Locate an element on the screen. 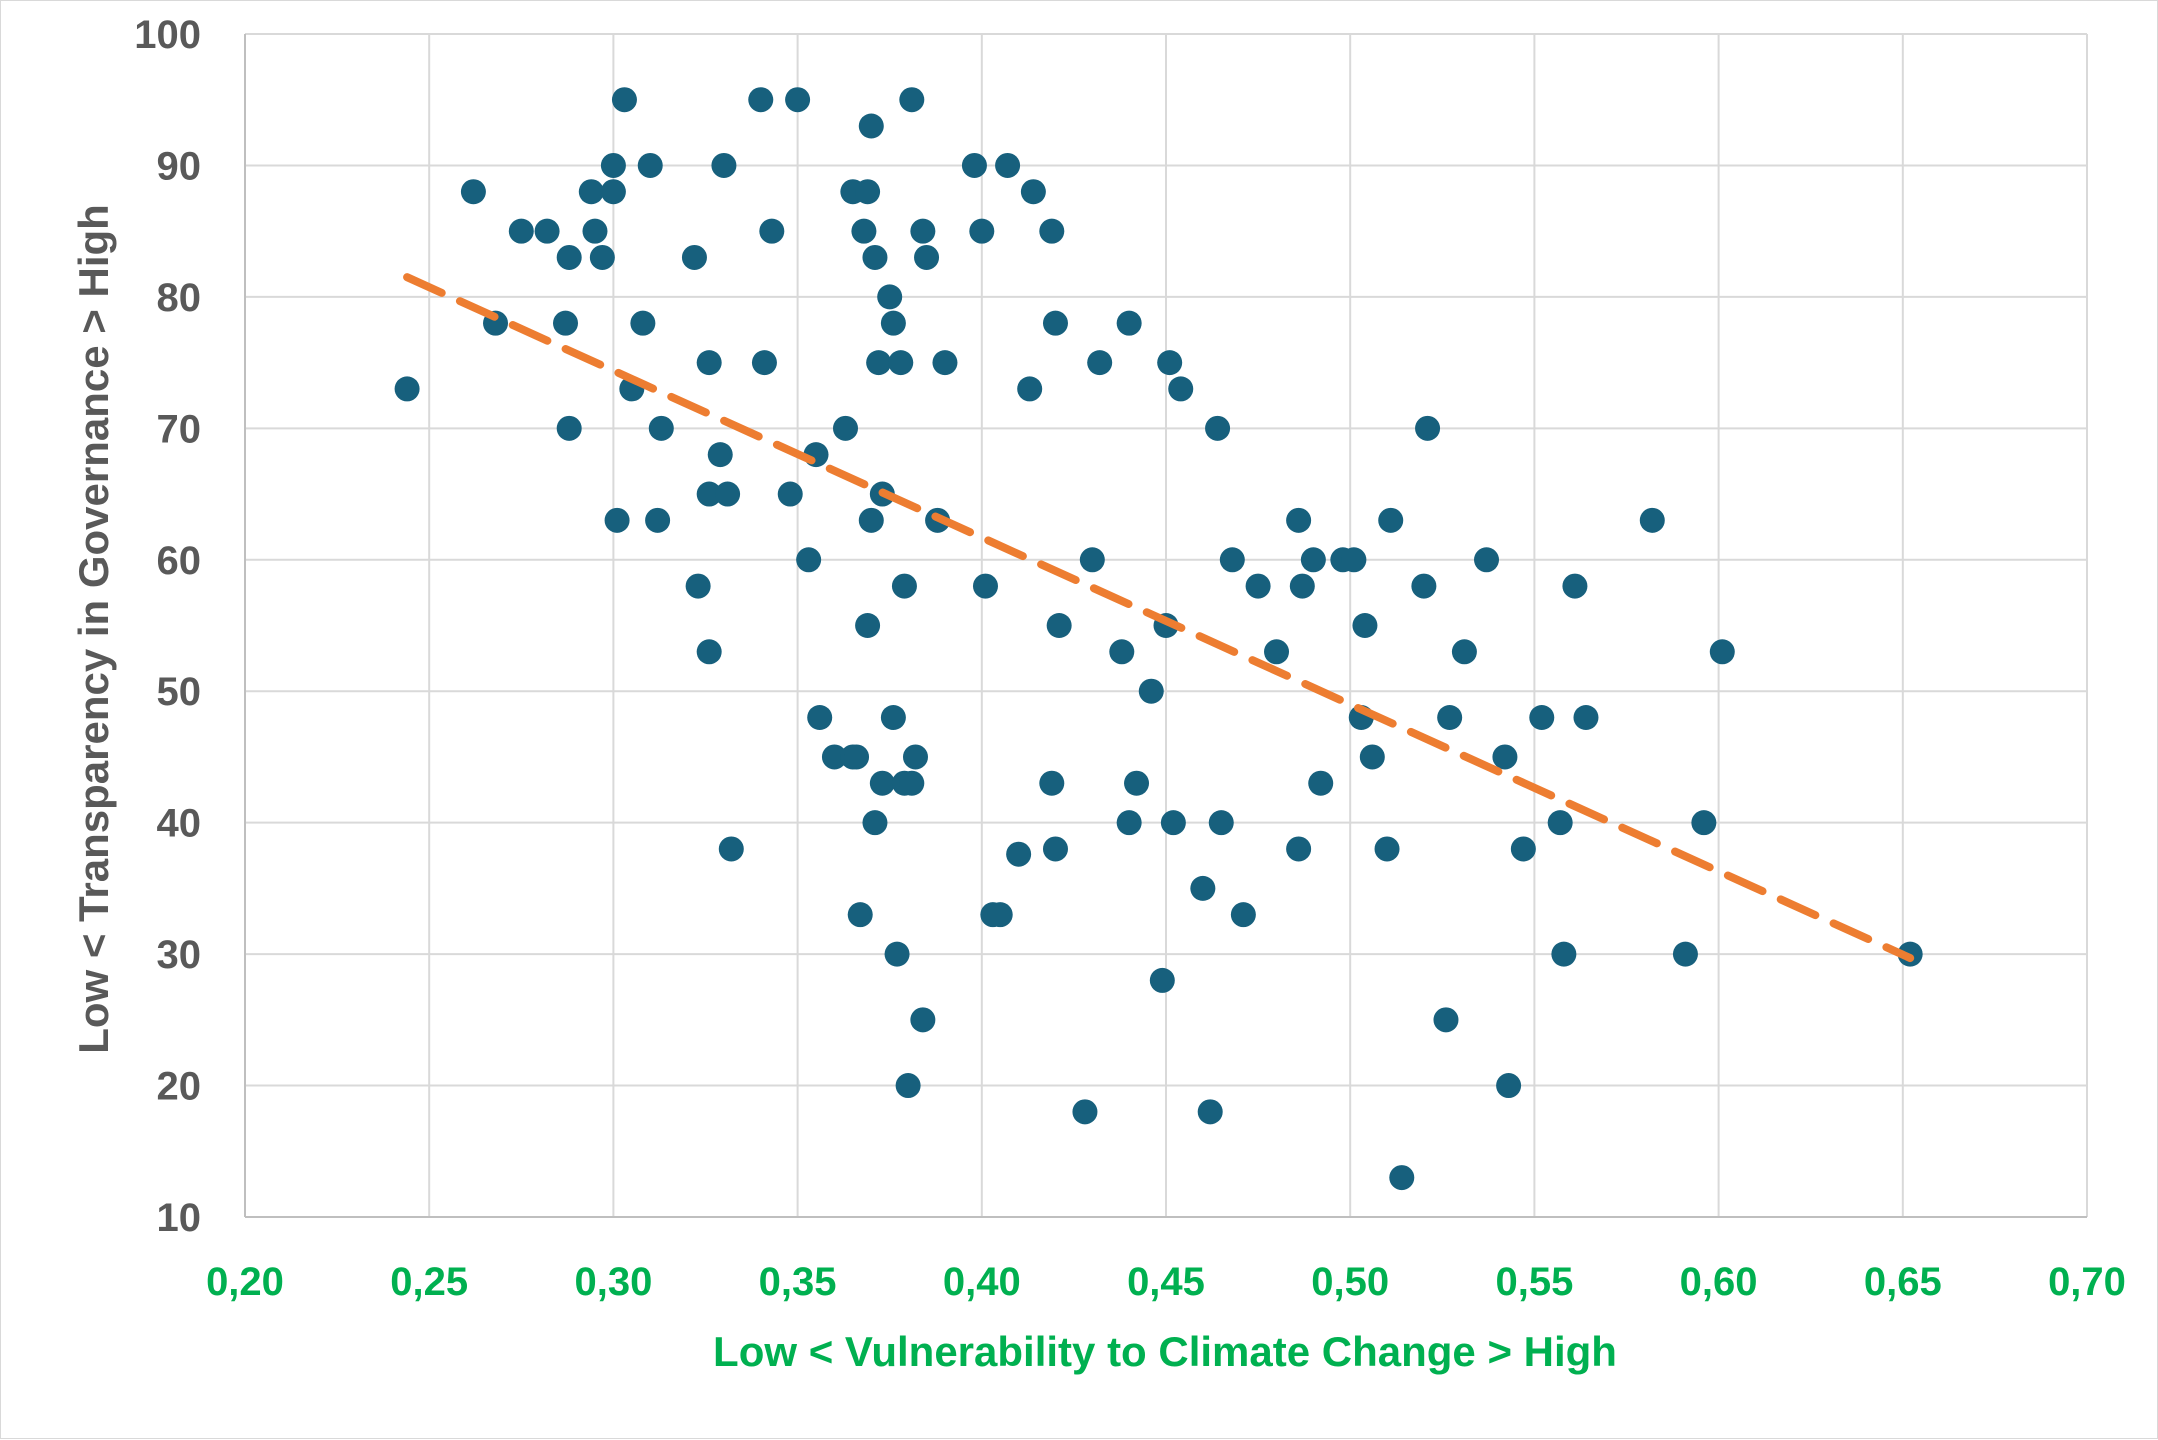 The width and height of the screenshot is (2158, 1440). y-tick-labels: 10 20 30 40 50 60 70 80 90 100 is located at coordinates (167, 626).